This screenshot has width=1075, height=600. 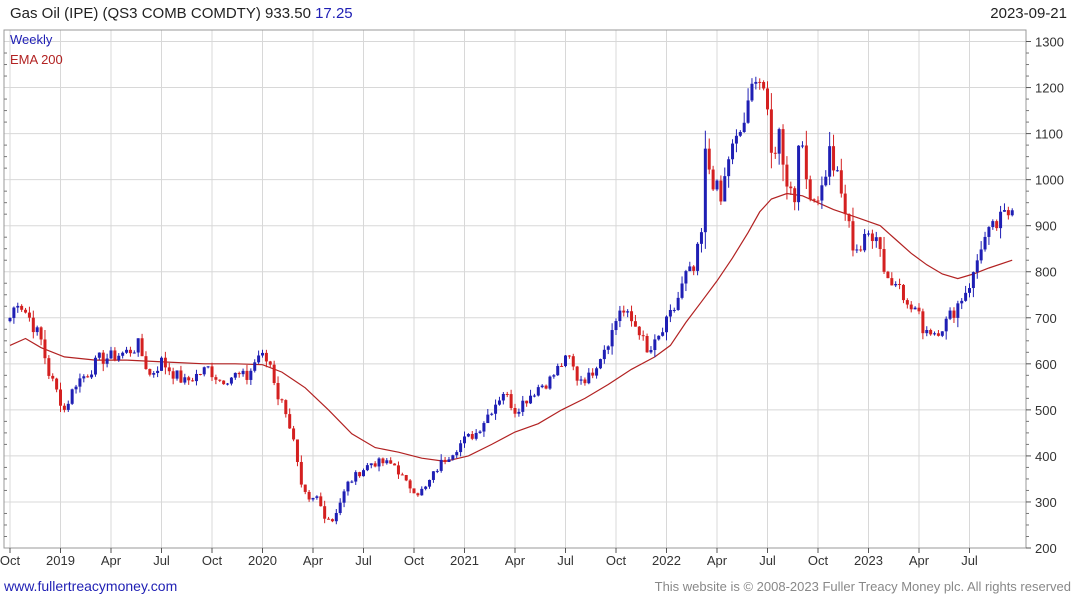 I want to click on x-tick-label: 2020, so click(x=262, y=560).